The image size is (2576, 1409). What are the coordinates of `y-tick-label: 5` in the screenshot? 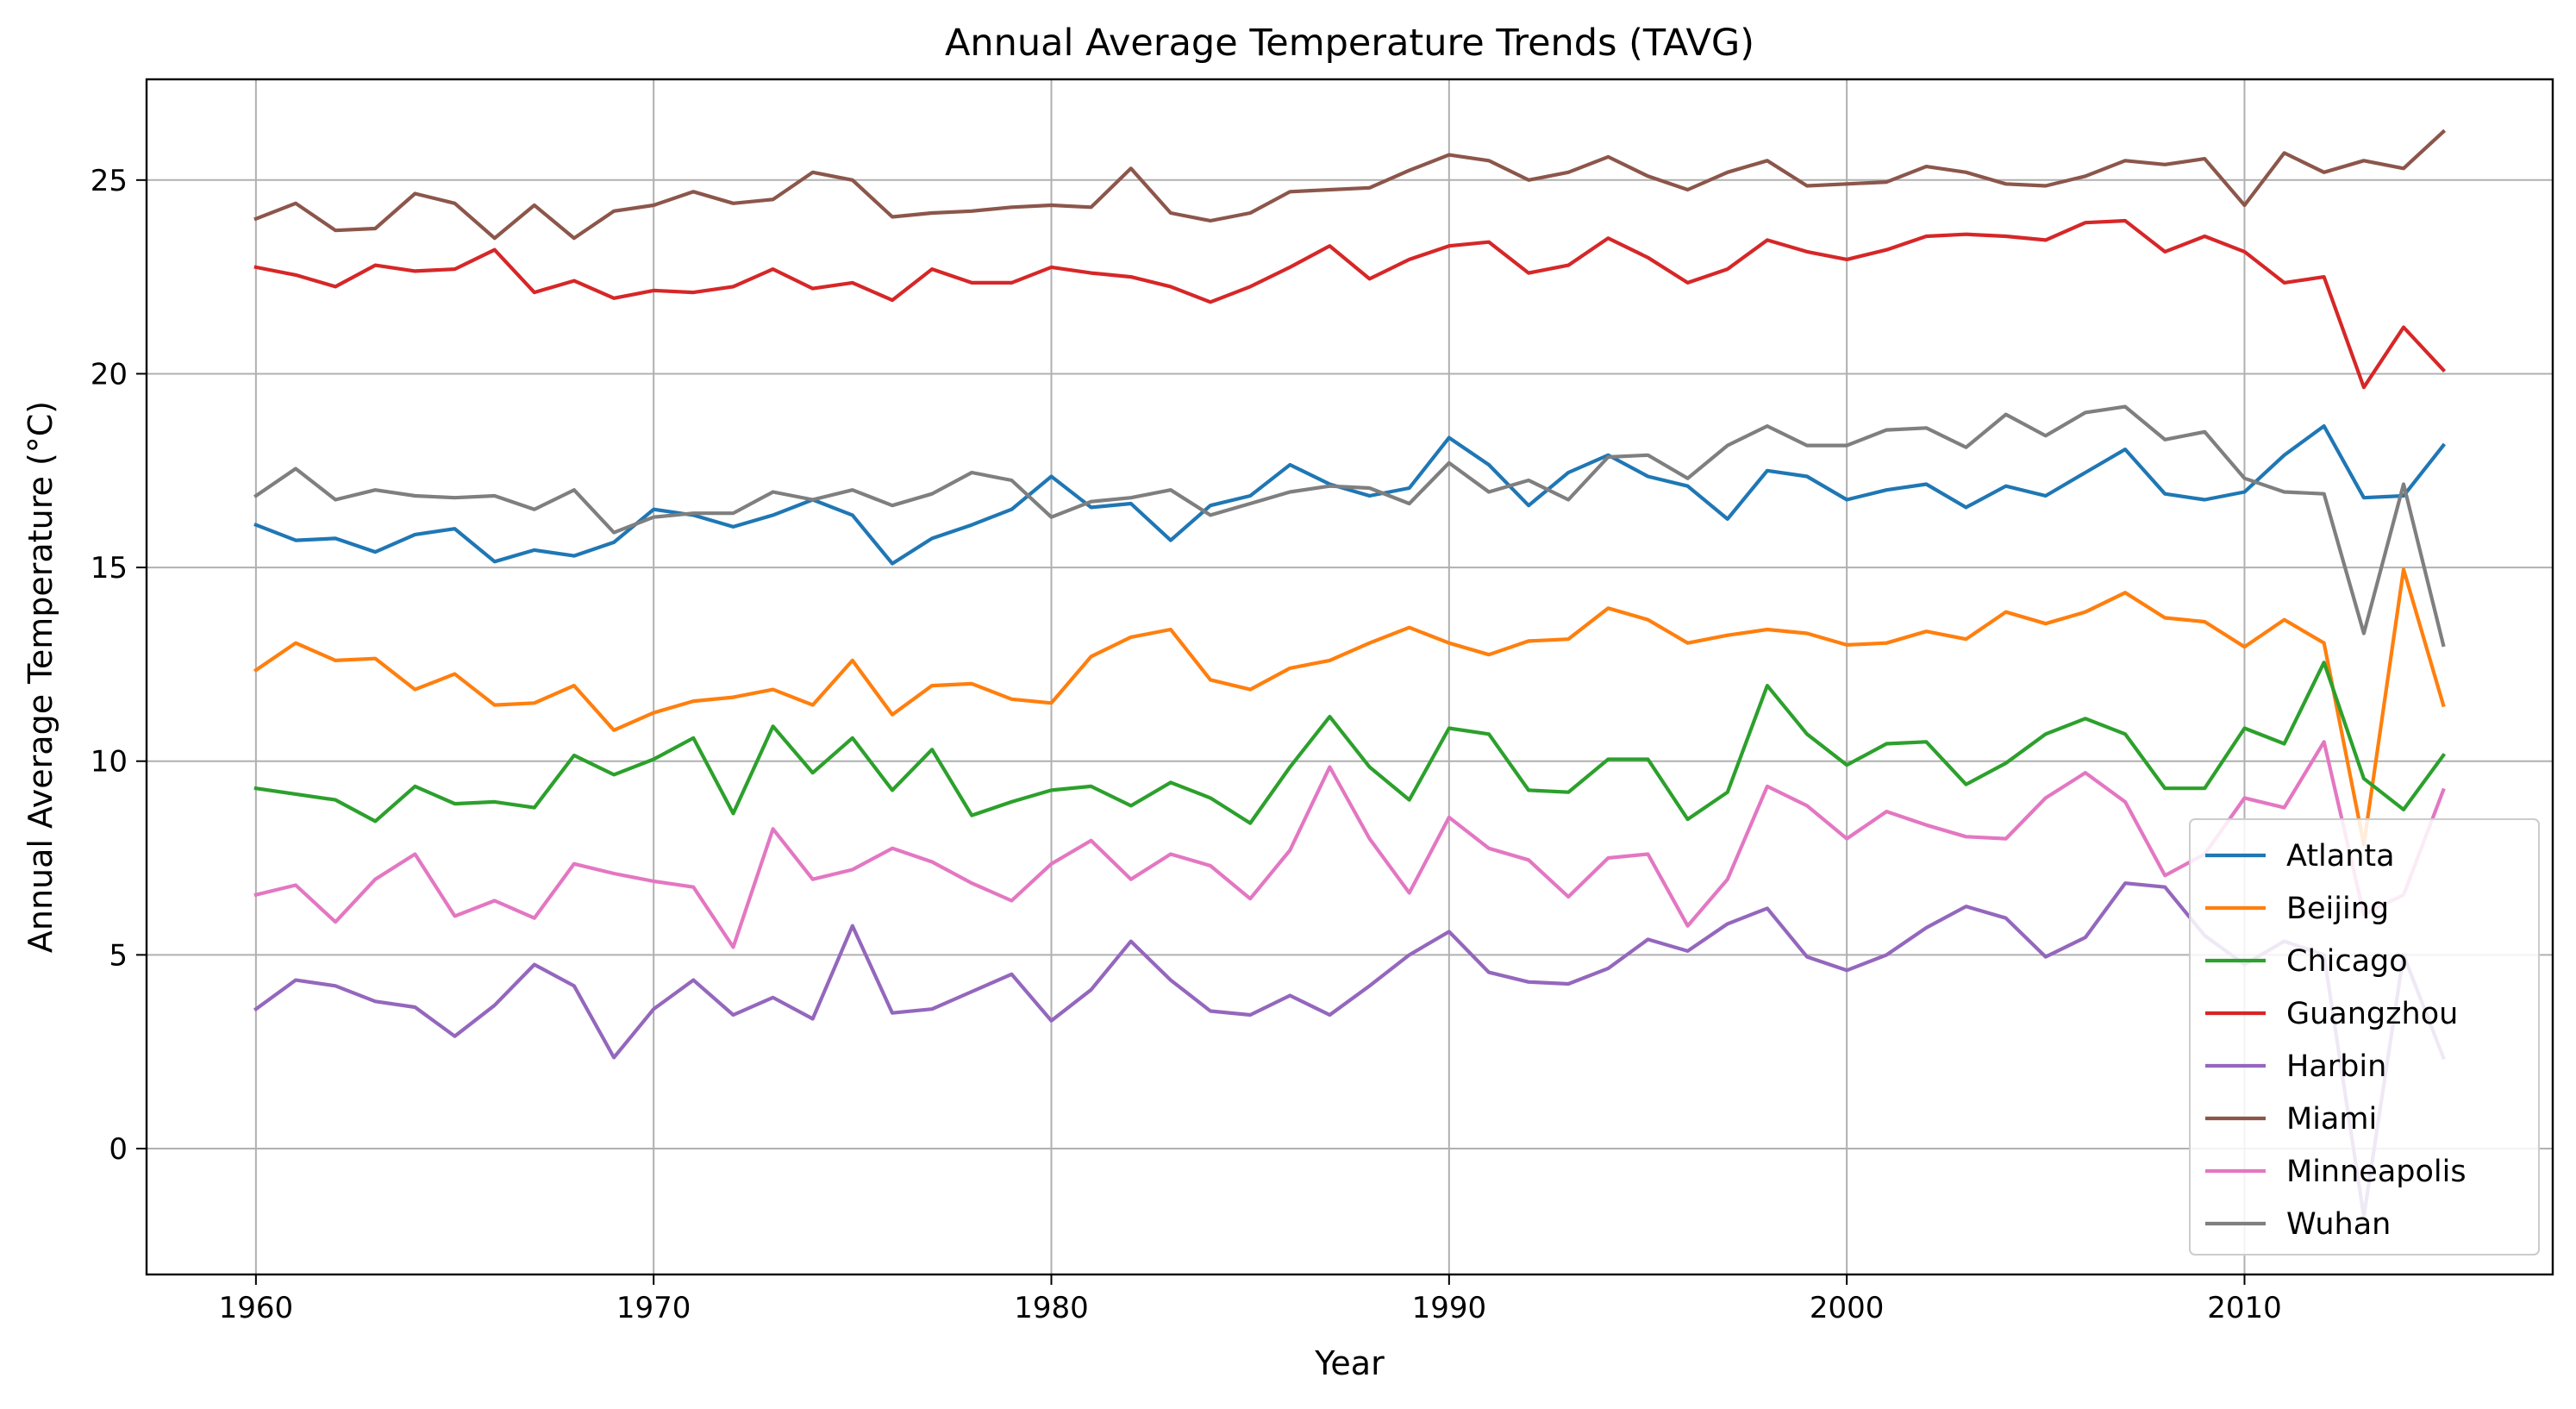 It's located at (118, 955).